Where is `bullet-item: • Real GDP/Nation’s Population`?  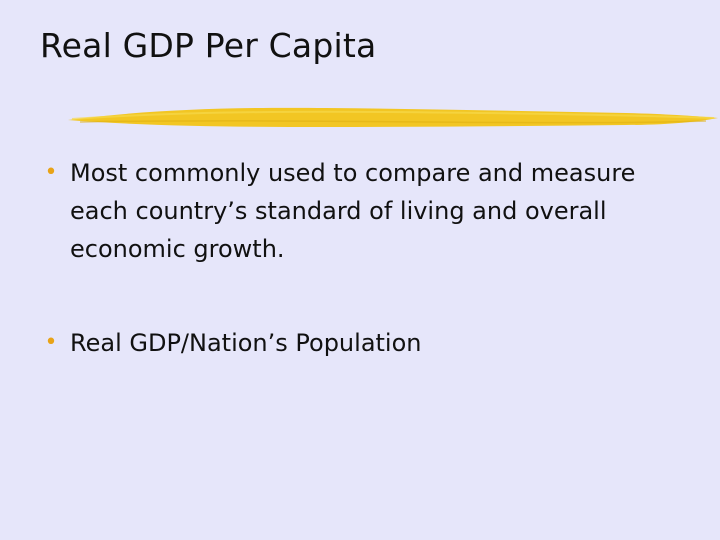
bullet-item: • Real GDP/Nation’s Population is located at coordinates (360, 343).